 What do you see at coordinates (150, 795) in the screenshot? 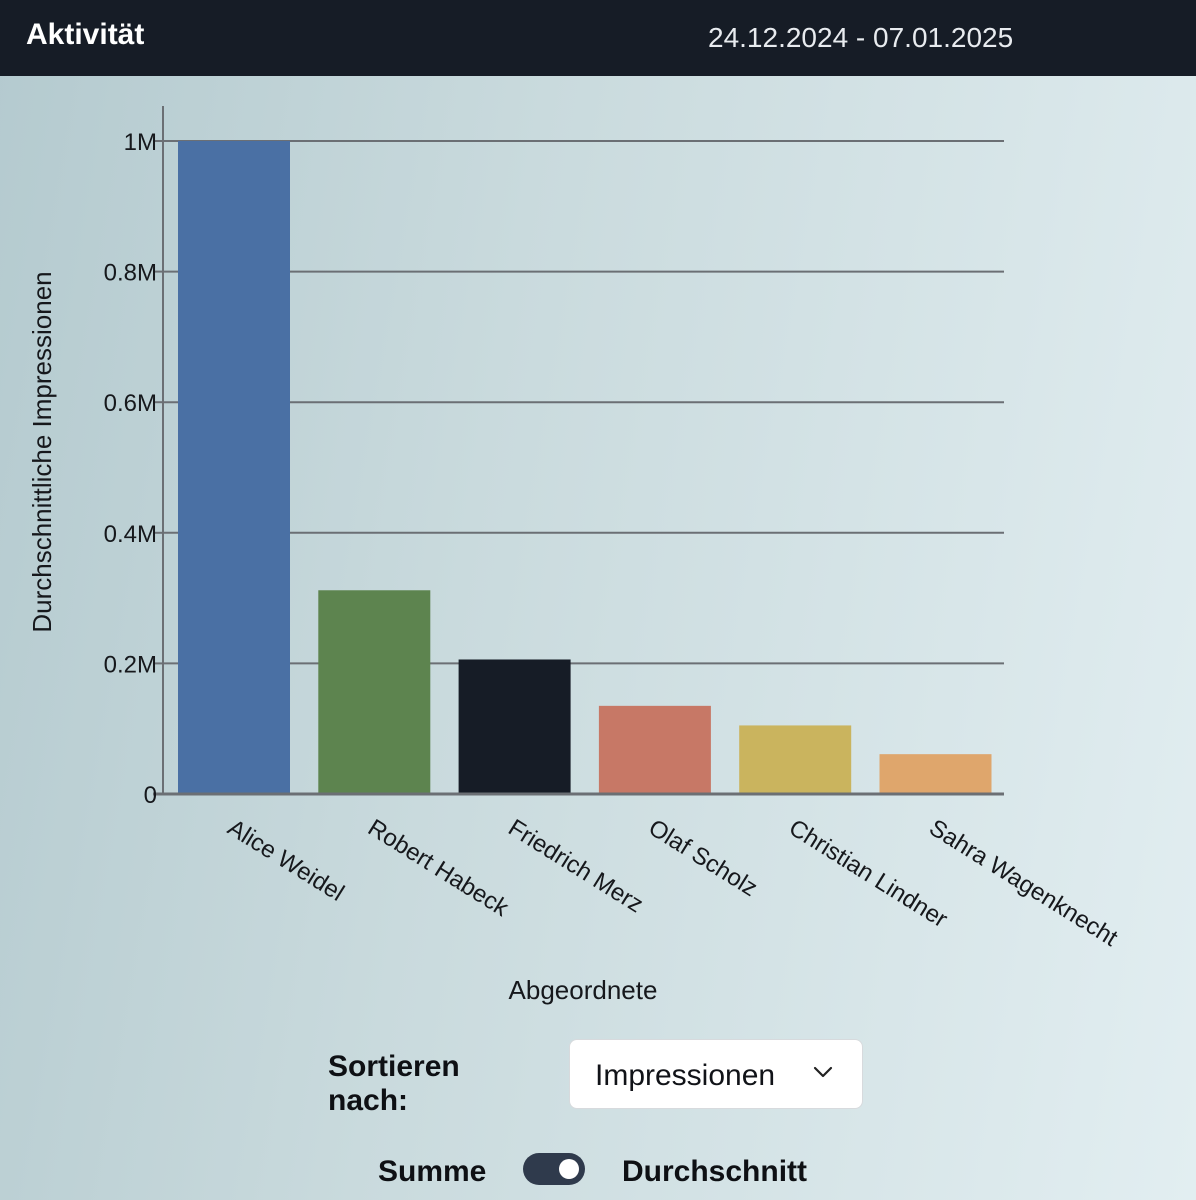
I see `y-tick-label: 0` at bounding box center [150, 795].